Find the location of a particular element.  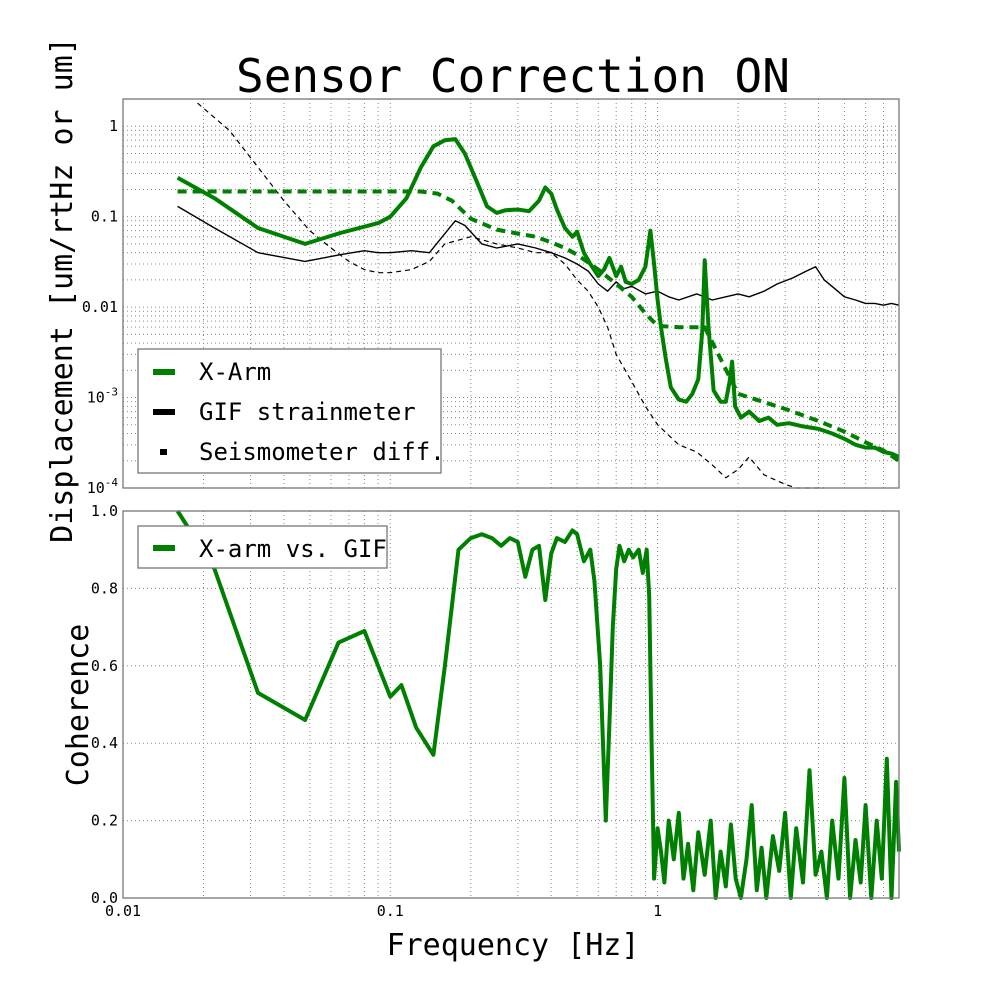

x-tick-label: 0.01 is located at coordinates (123, 911).